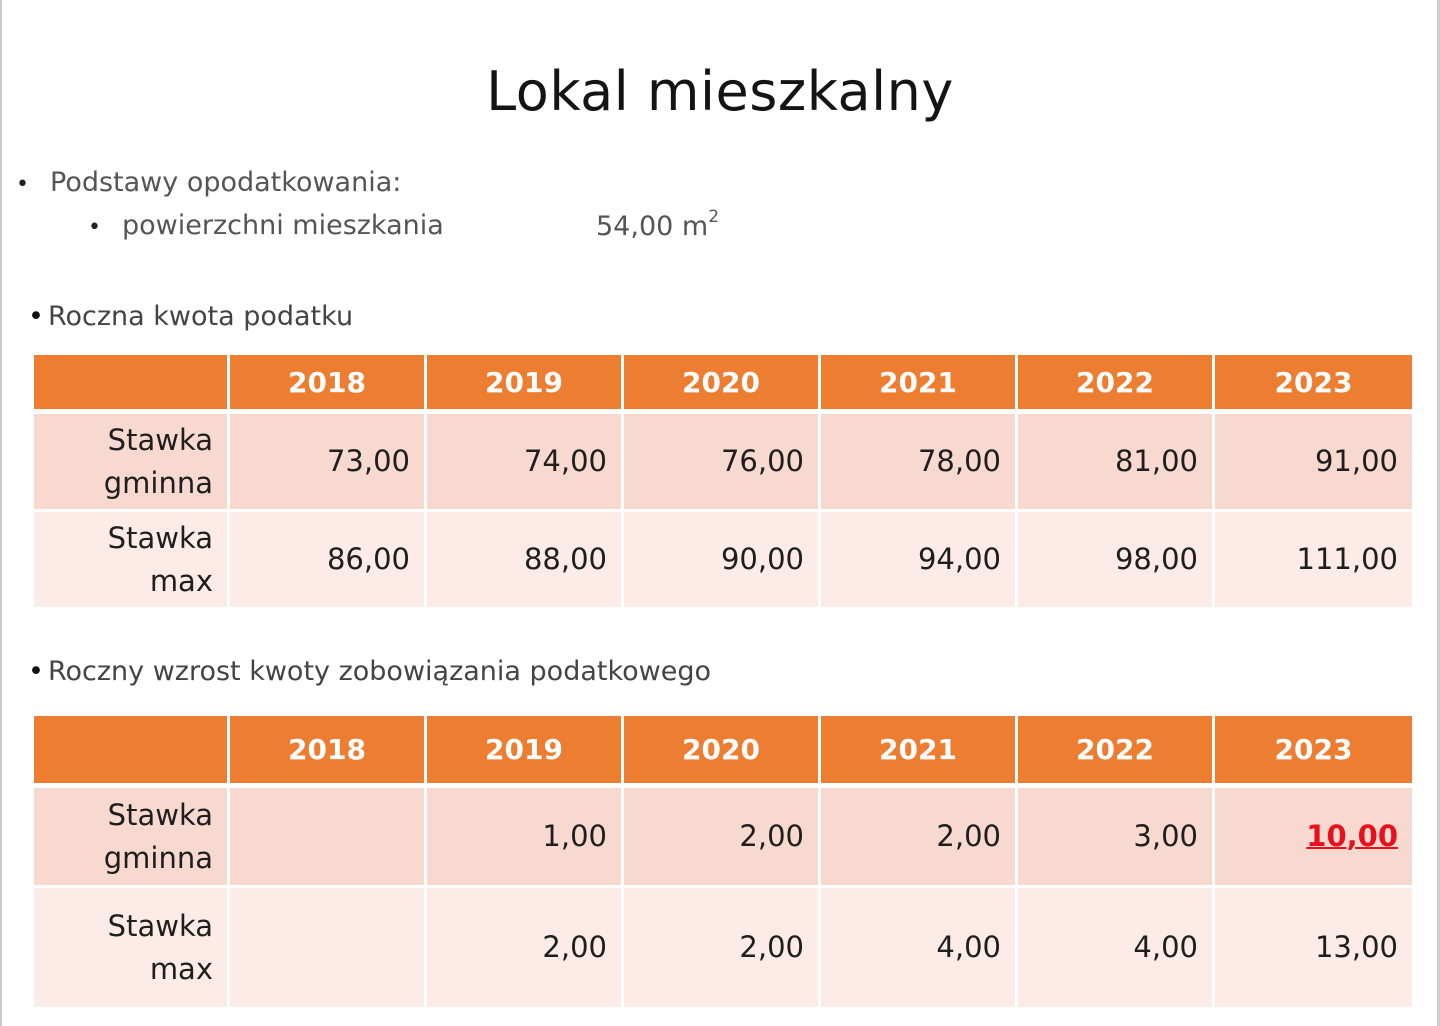  I want to click on area-value: 54,00 m2, so click(658, 224).